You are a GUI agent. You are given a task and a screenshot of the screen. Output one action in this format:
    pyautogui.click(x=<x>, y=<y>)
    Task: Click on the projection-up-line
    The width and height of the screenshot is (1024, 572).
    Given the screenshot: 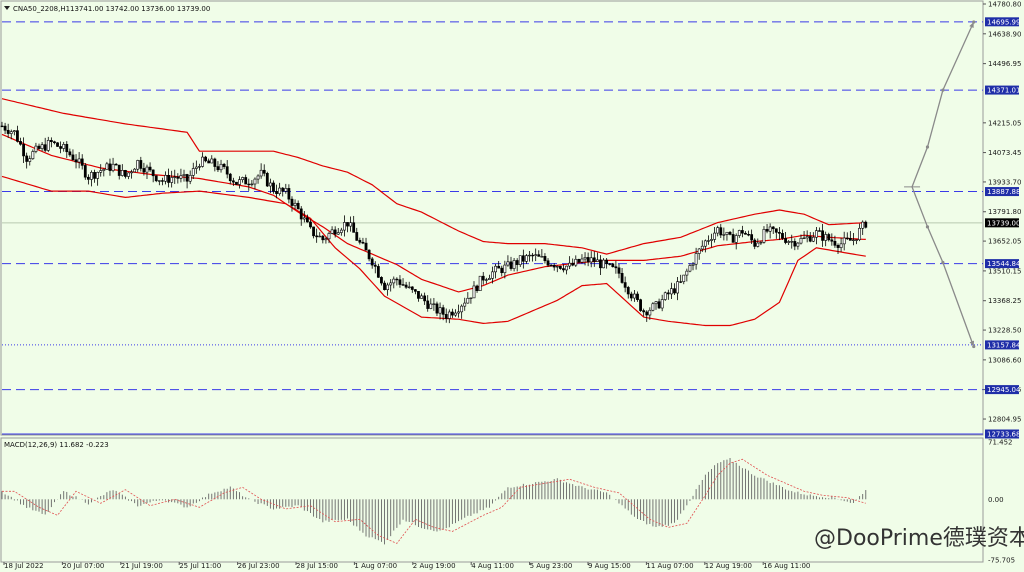 What is the action you would take?
    pyautogui.click(x=943, y=104)
    